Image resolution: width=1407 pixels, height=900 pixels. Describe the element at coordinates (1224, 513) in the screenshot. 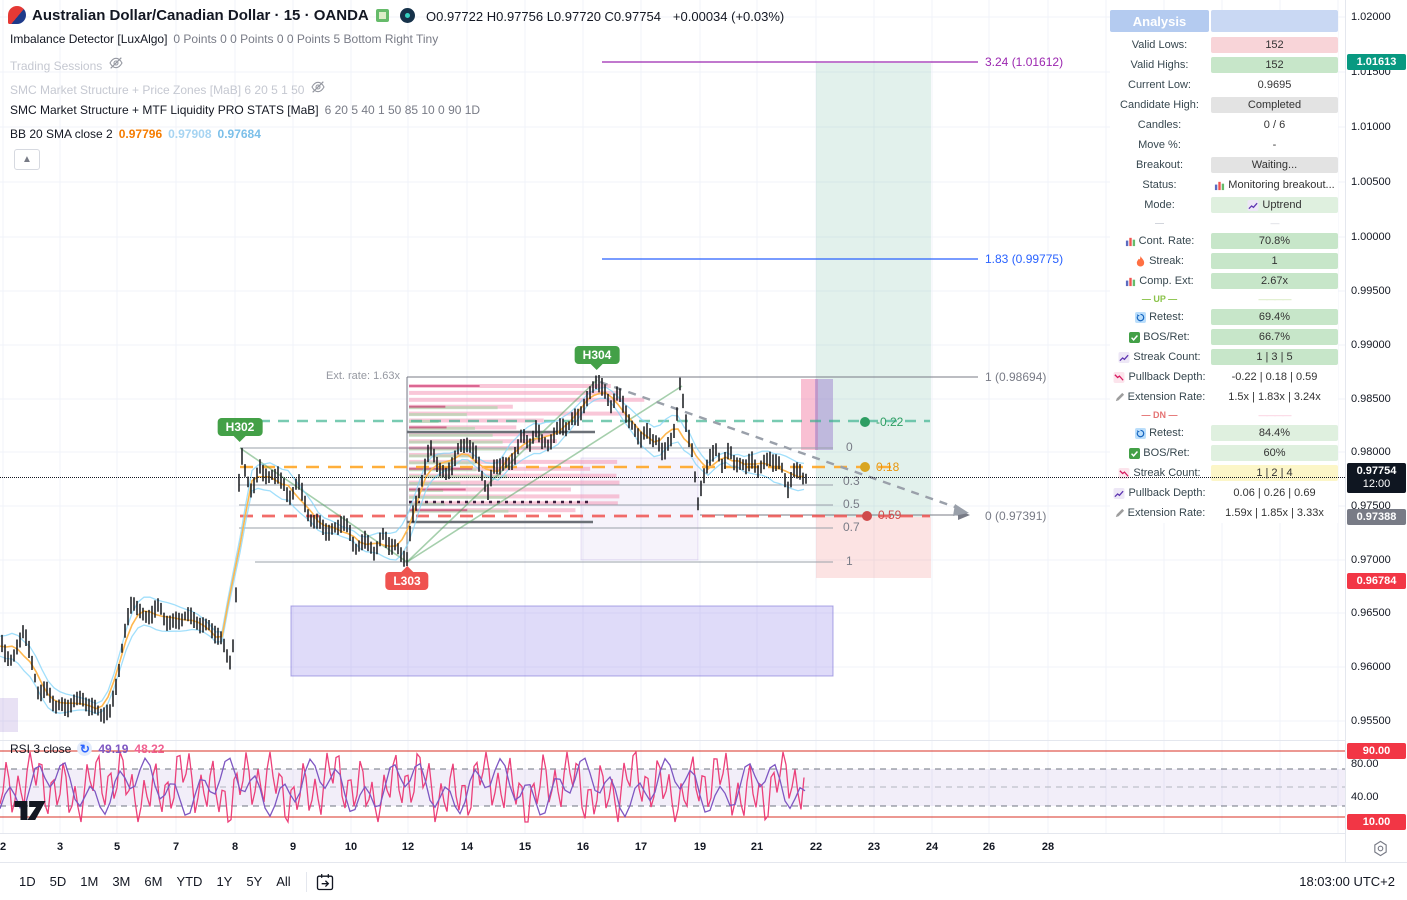

I see `analysis-row: Extension Rate: 1.59x | 1.85x | 3.33x` at that location.